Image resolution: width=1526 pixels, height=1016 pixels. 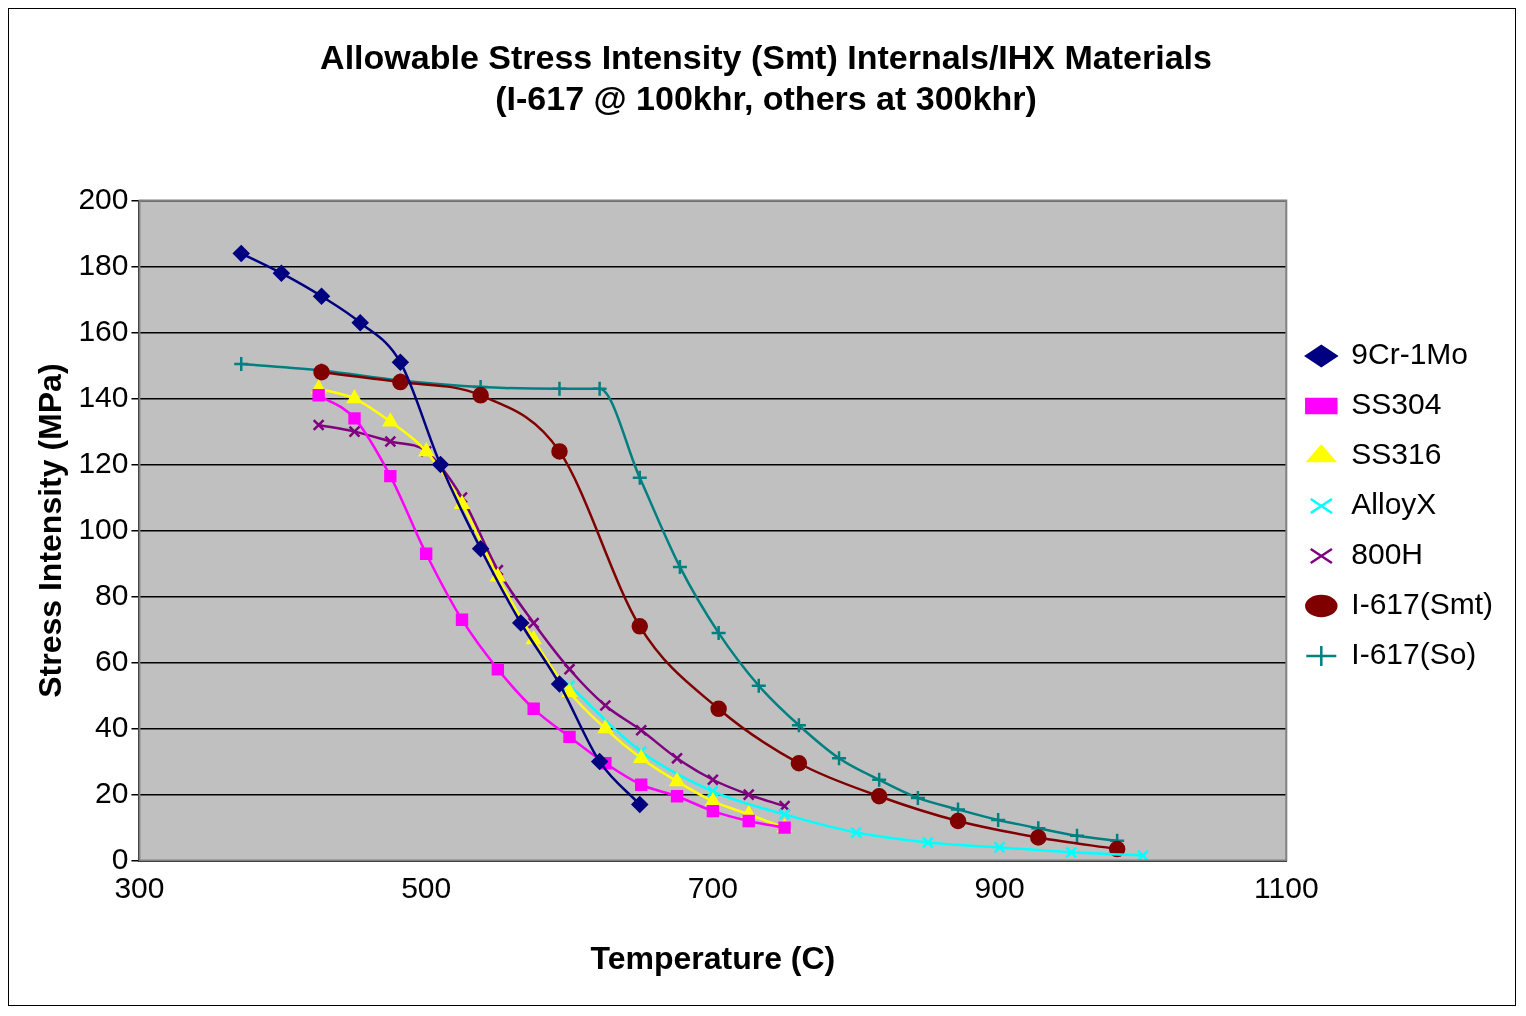 What do you see at coordinates (112, 660) in the screenshot?
I see `y-tick-label: 60` at bounding box center [112, 660].